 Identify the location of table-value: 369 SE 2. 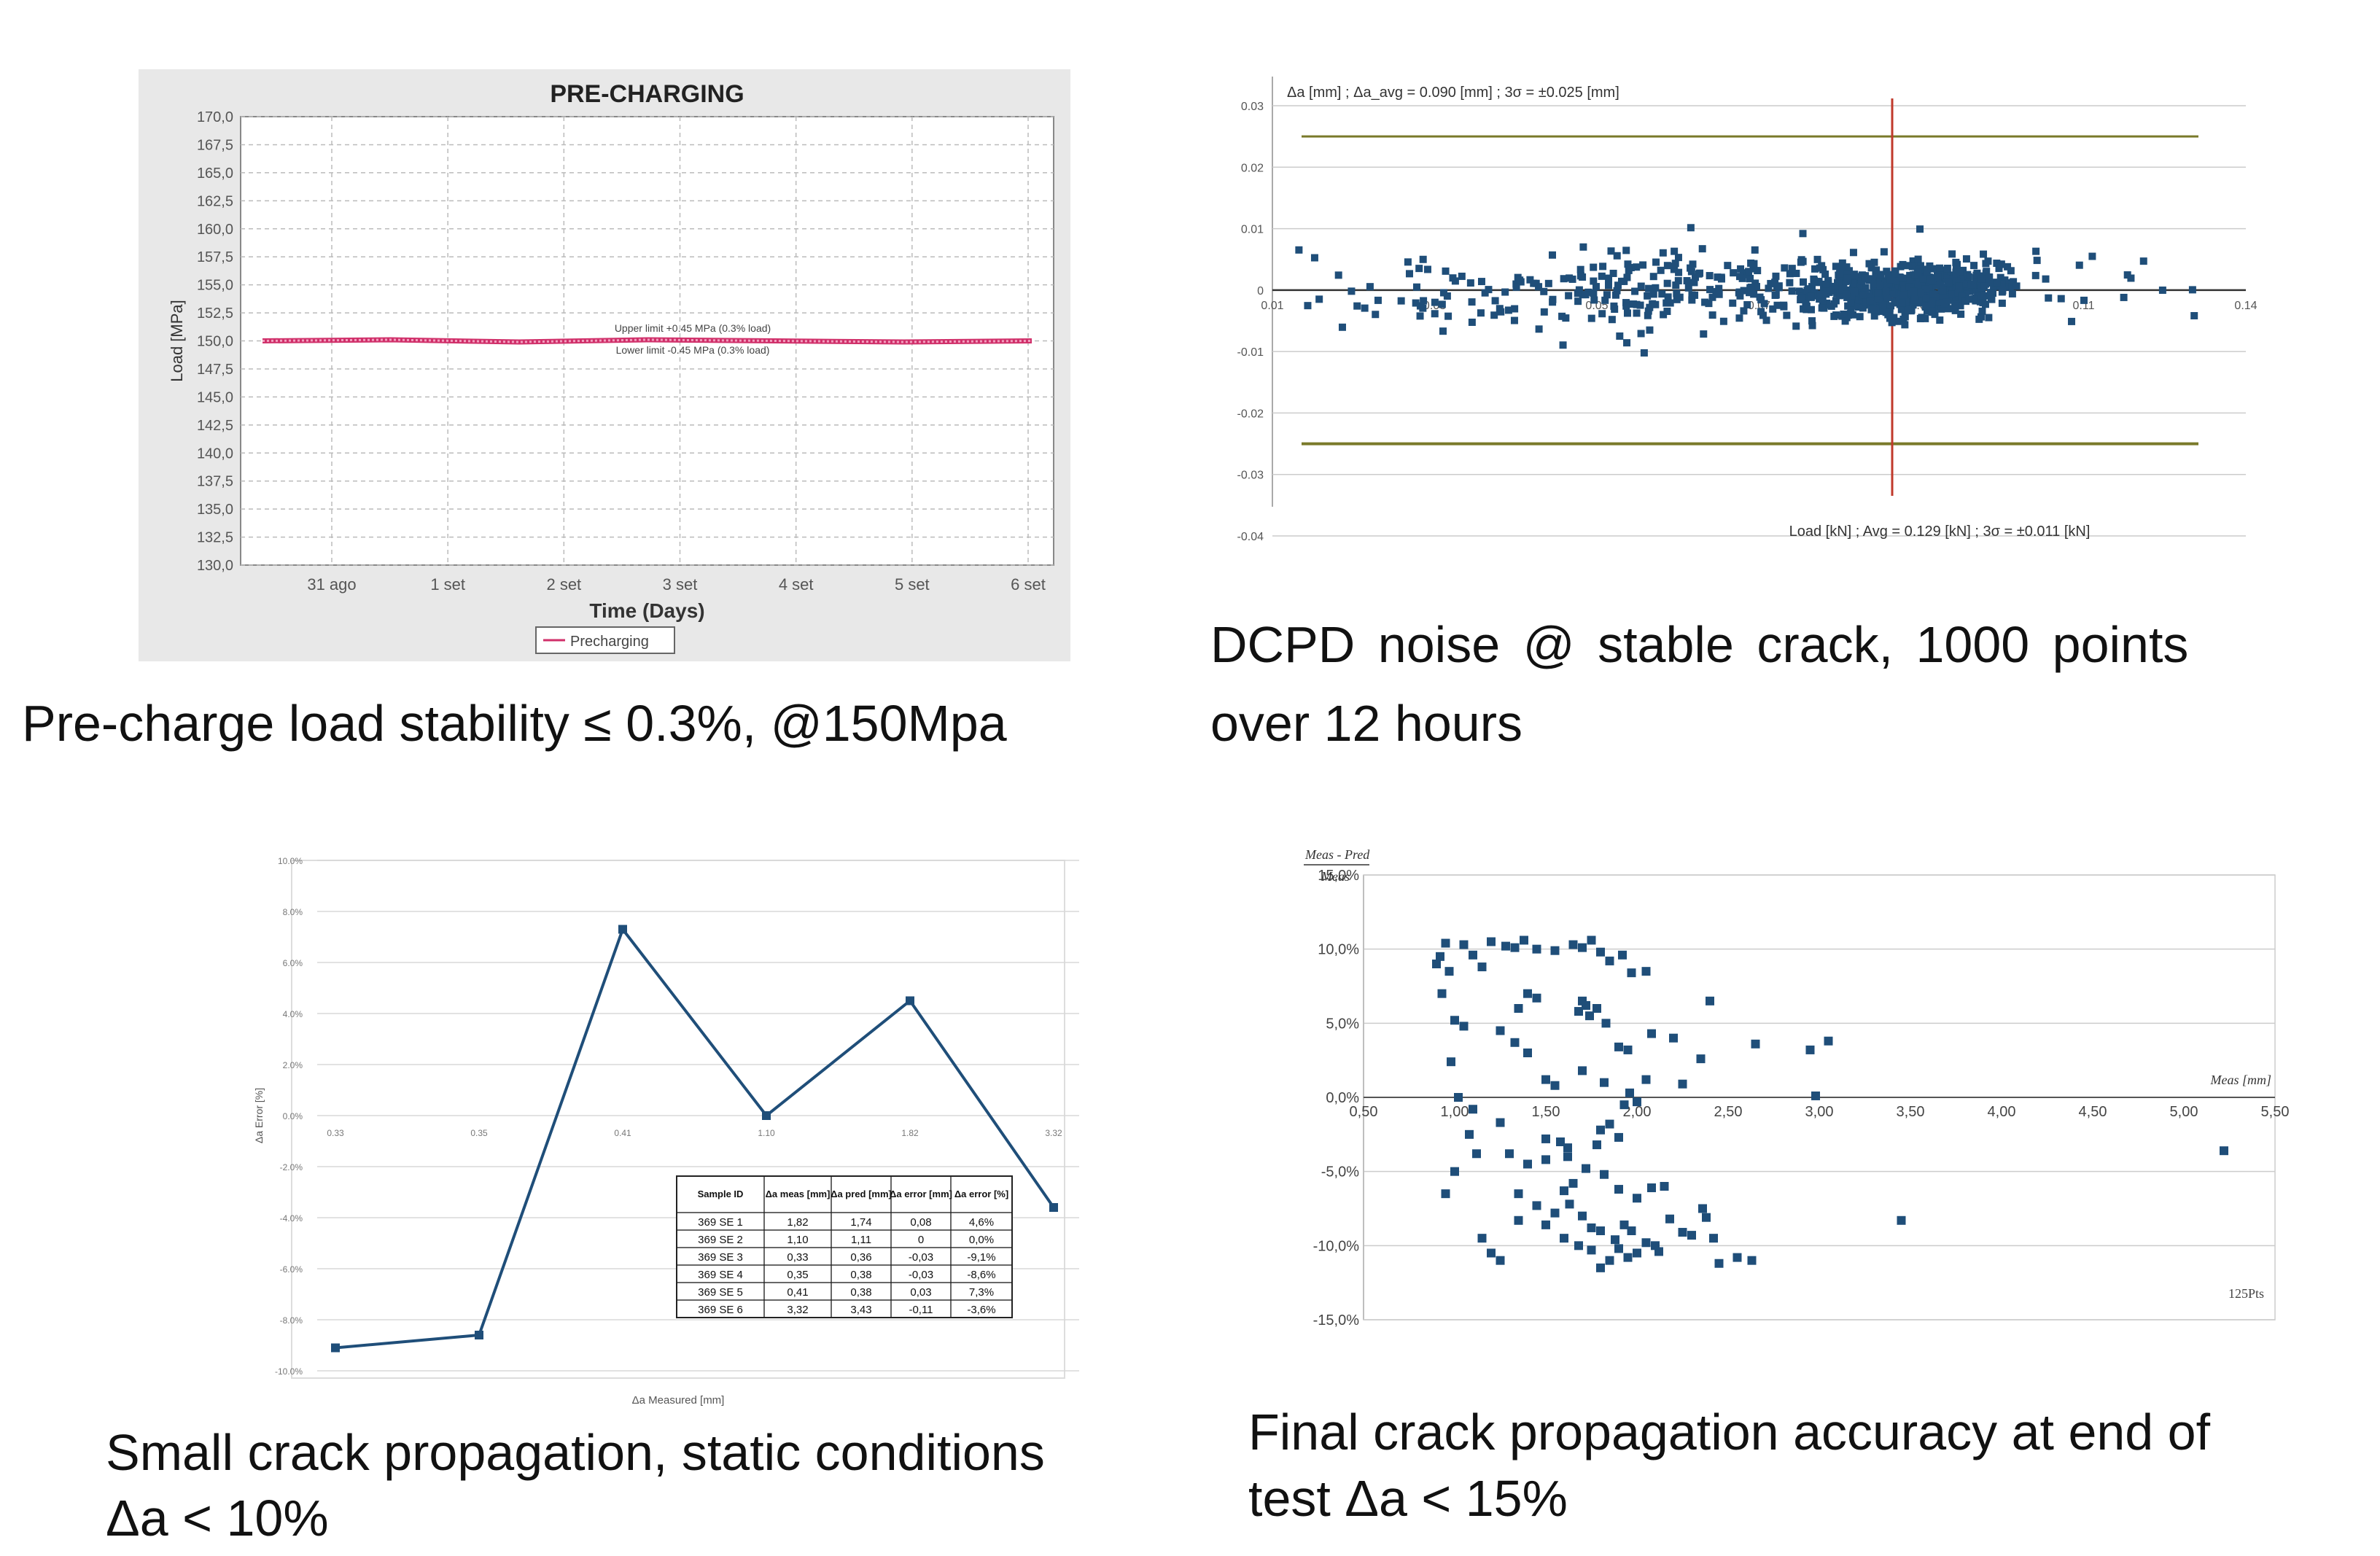
(720, 1240).